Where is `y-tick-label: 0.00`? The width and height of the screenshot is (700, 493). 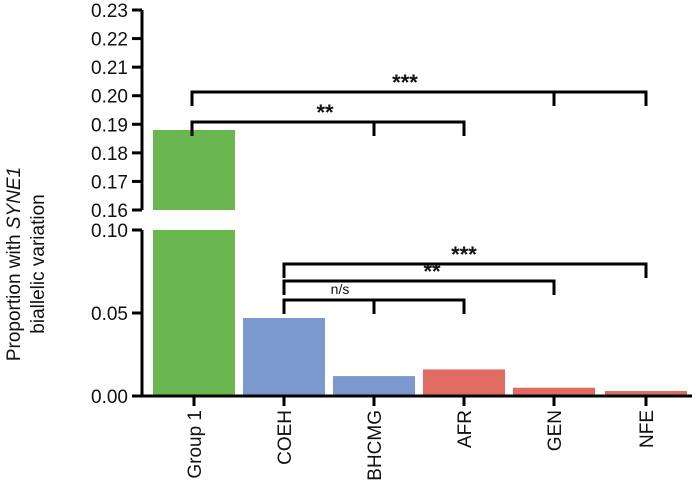 y-tick-label: 0.00 is located at coordinates (109, 397).